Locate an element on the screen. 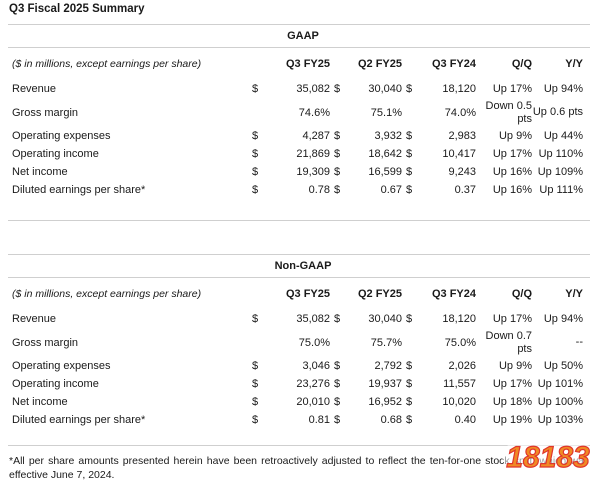 The image size is (600, 483). cell-qq: Down 0.7 pts is located at coordinates (508, 342).